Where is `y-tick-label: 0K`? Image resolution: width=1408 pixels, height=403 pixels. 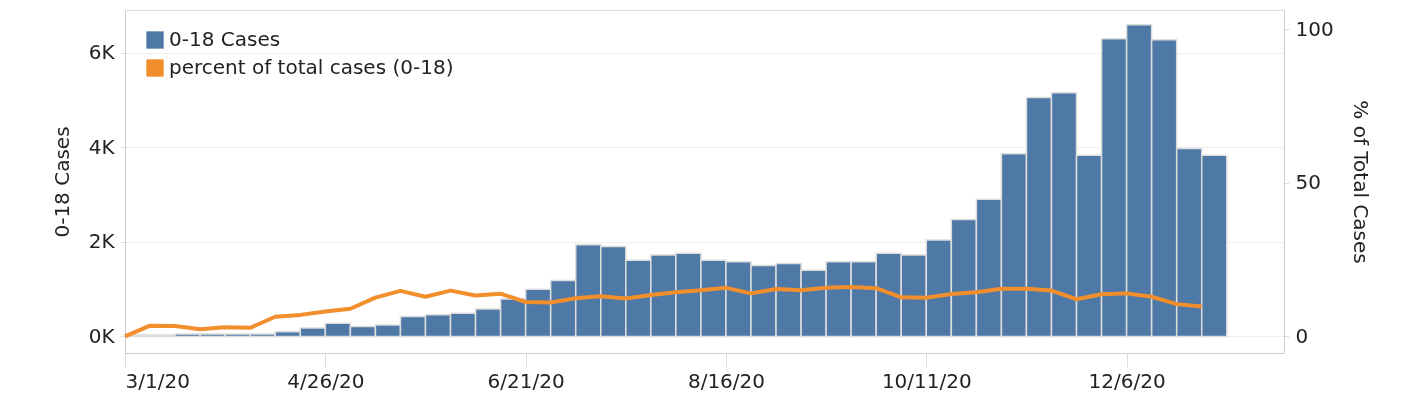
y-tick-label: 0K is located at coordinates (102, 335).